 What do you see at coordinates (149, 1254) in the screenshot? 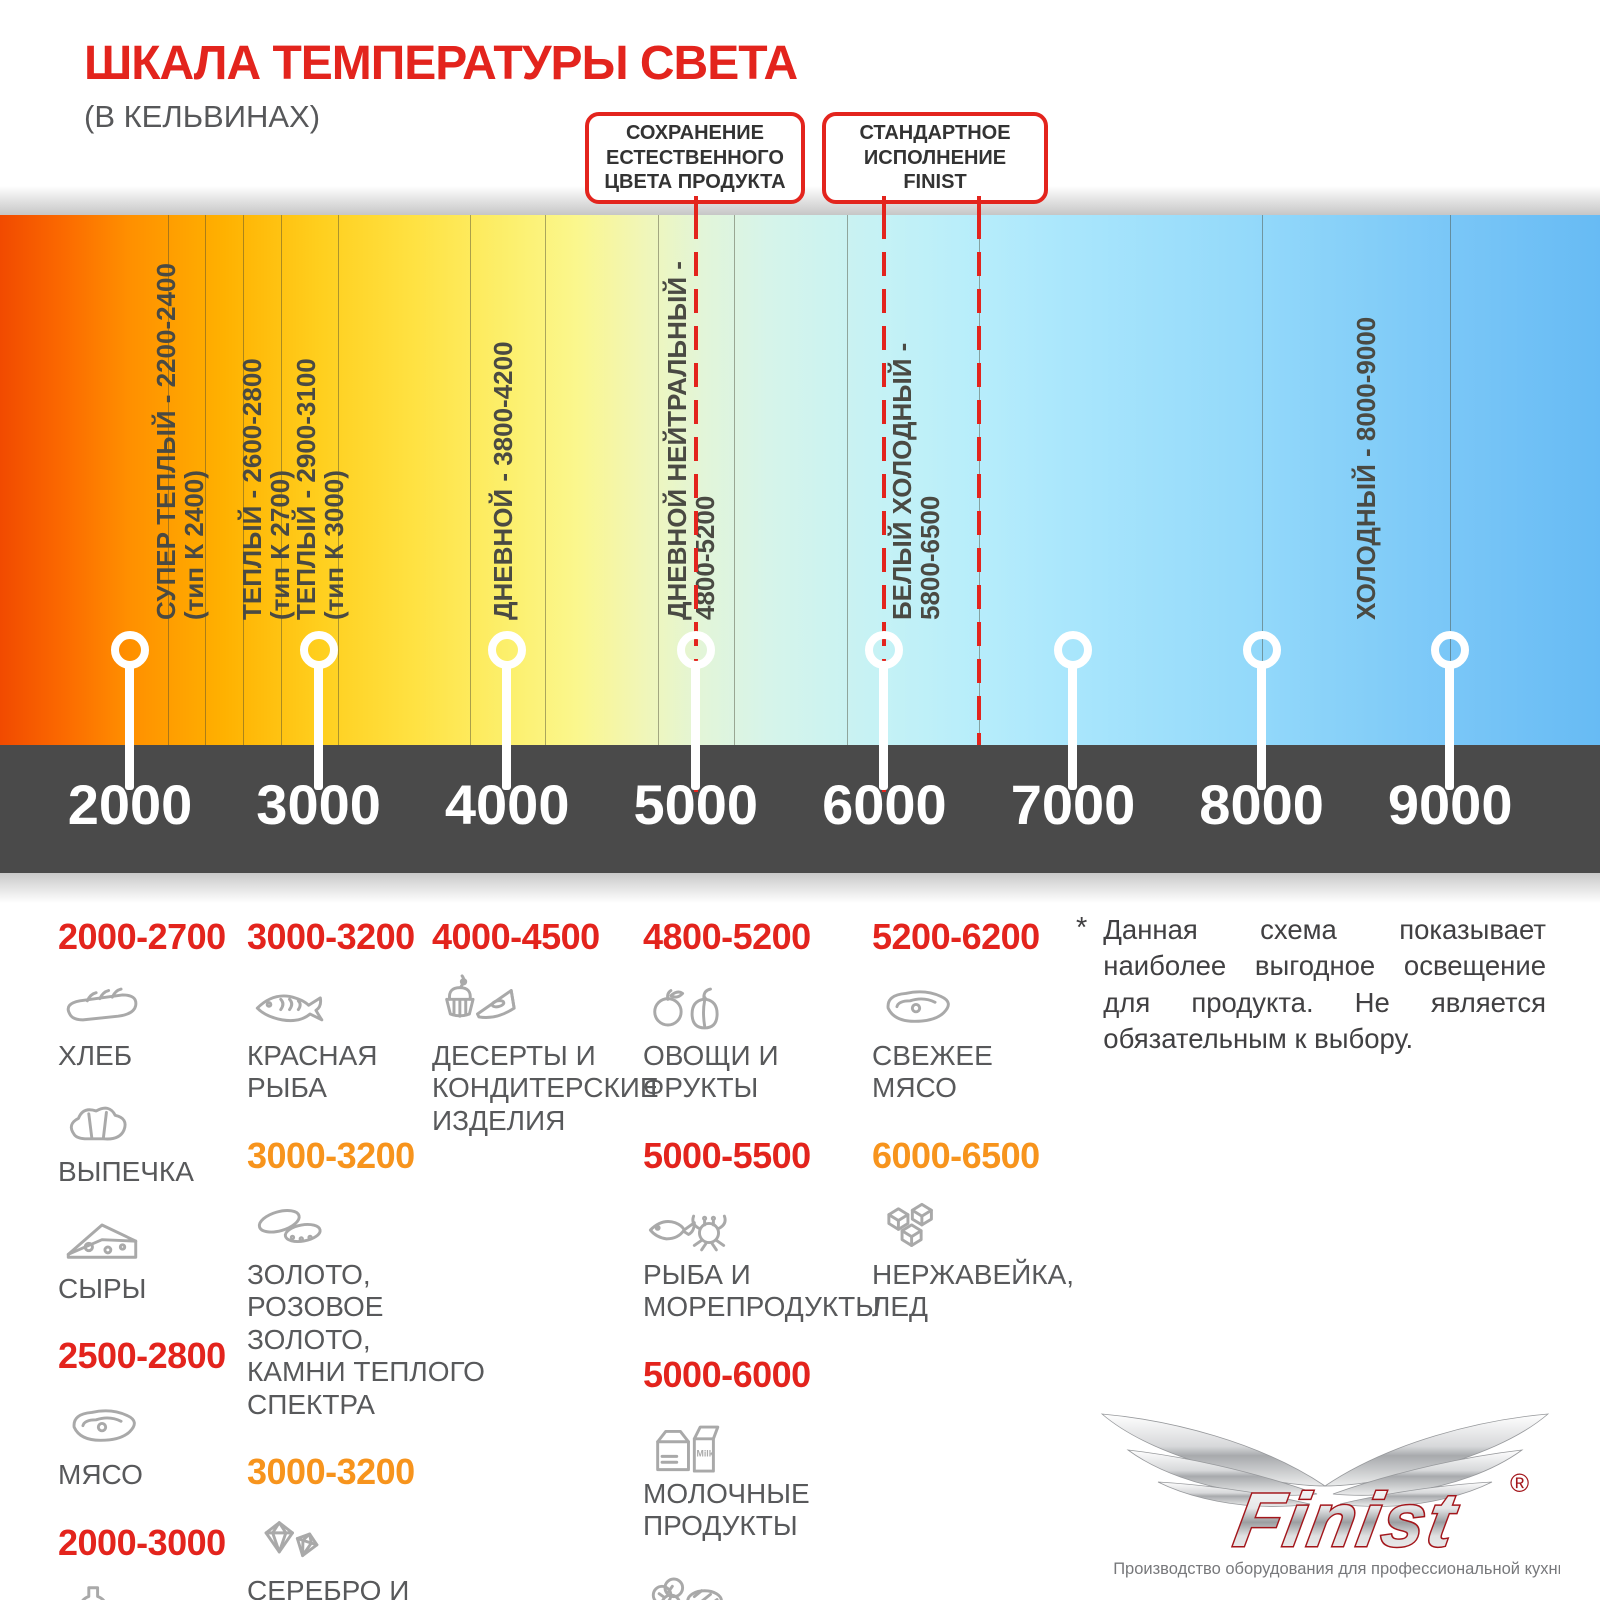
I see `category-item: СЫРЫ` at bounding box center [149, 1254].